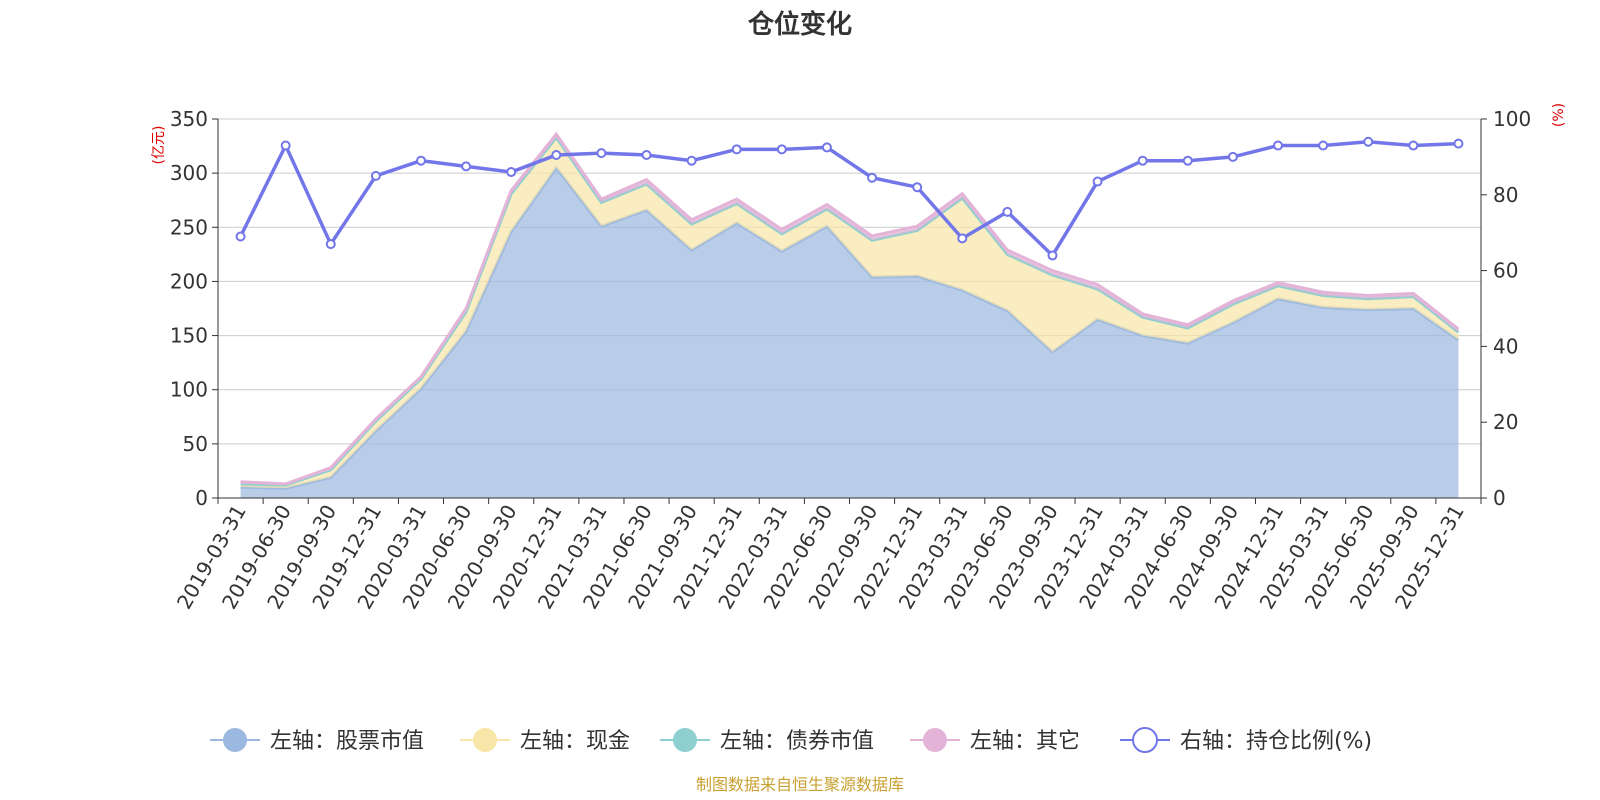 This screenshot has height=800, width=1600. I want to click on y-left-tick-label: 100, so click(189, 390).